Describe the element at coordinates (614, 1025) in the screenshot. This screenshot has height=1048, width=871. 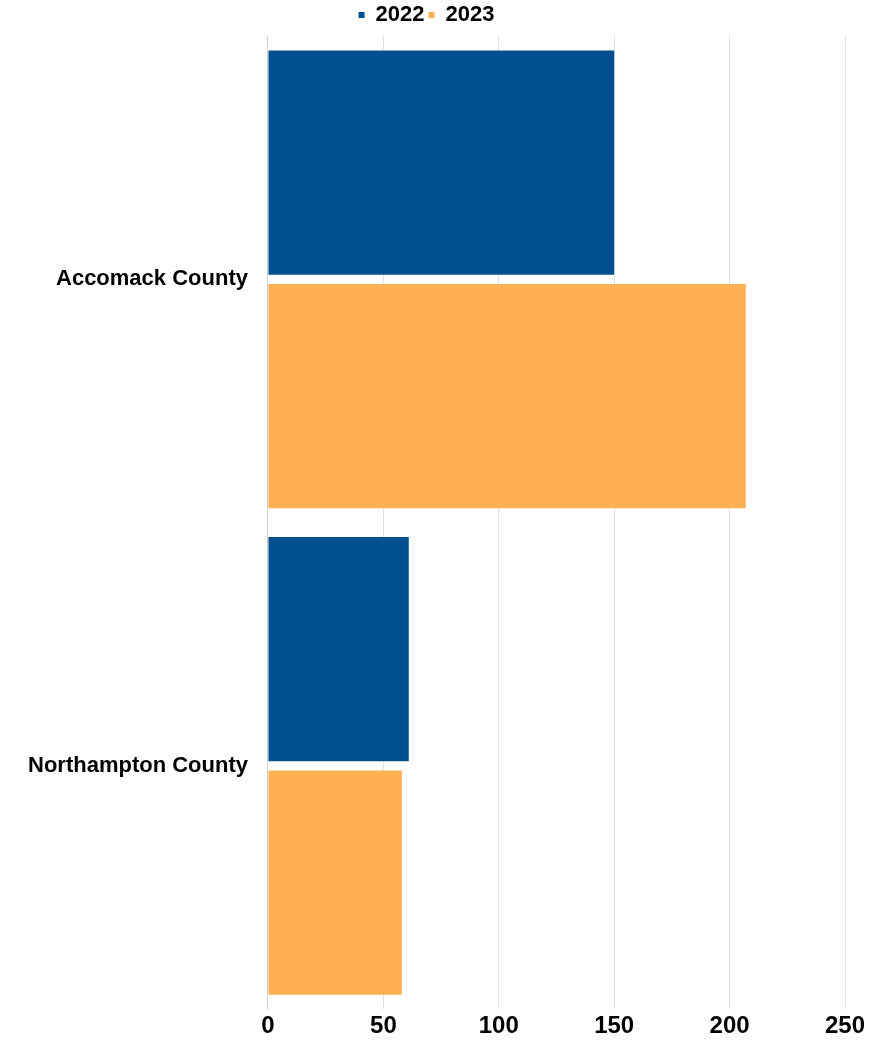
I see `x-tick-label: 150` at that location.